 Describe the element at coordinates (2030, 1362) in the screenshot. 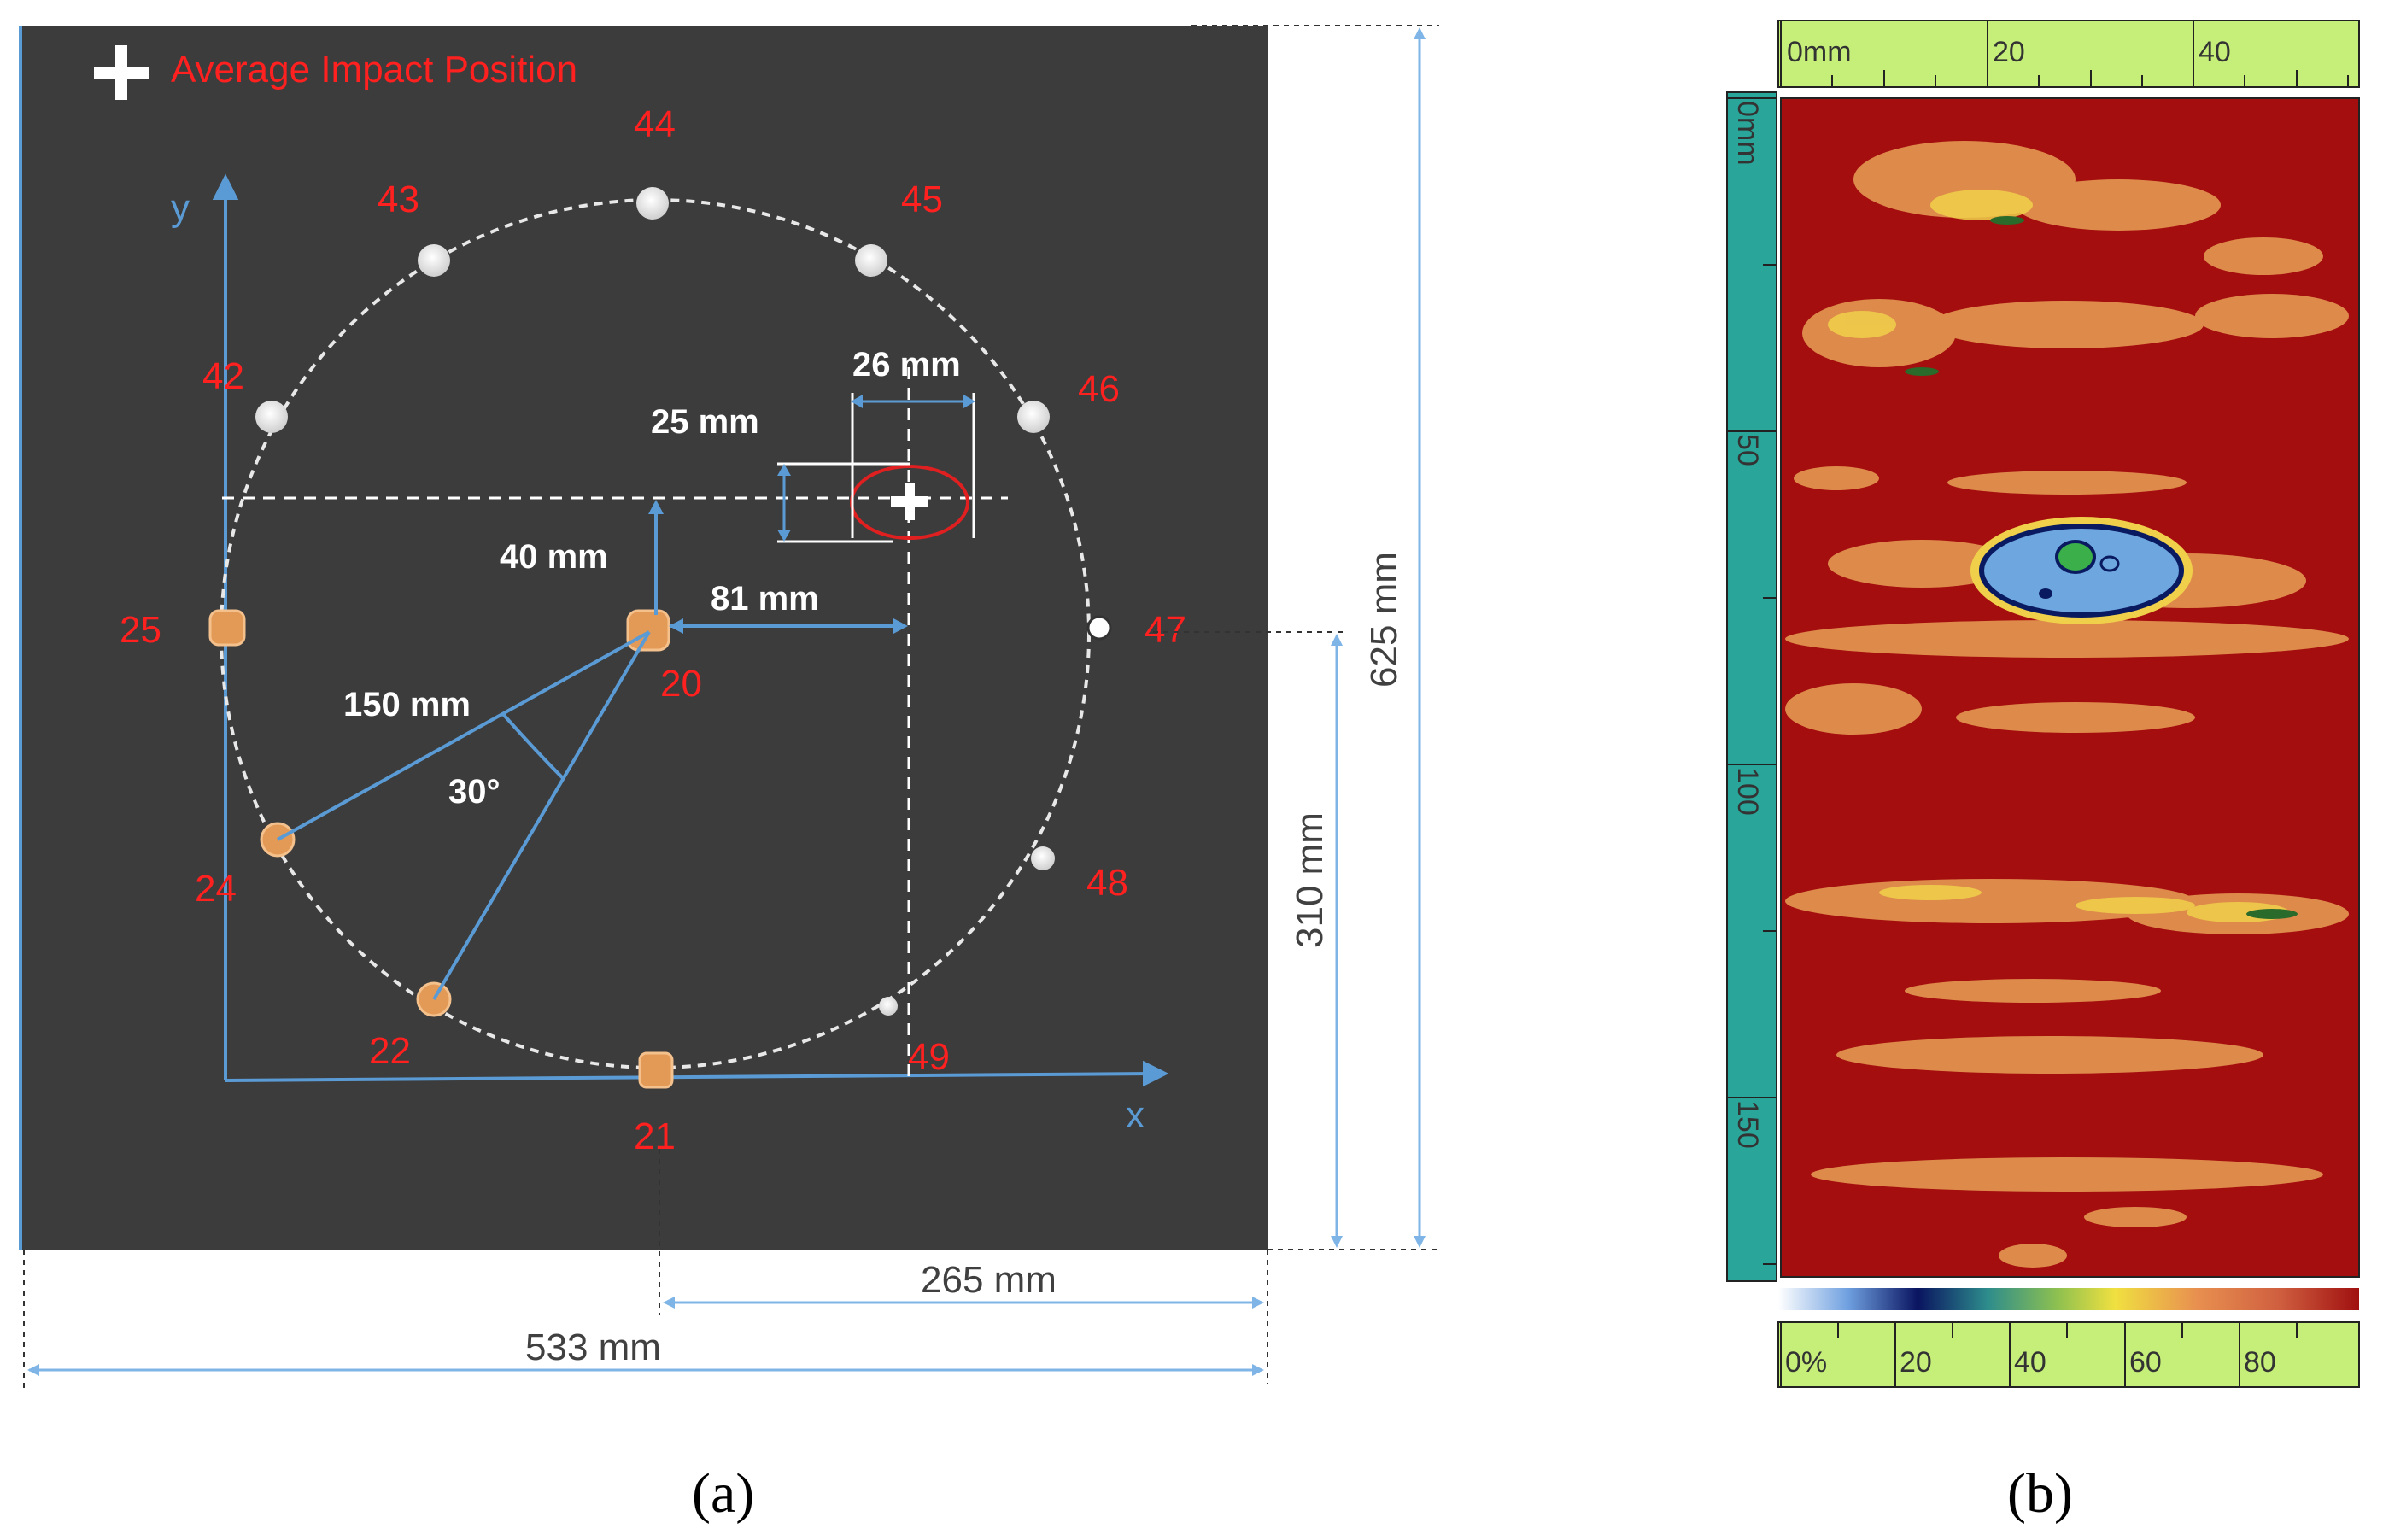

I see `bottom-scale-label: 40` at that location.